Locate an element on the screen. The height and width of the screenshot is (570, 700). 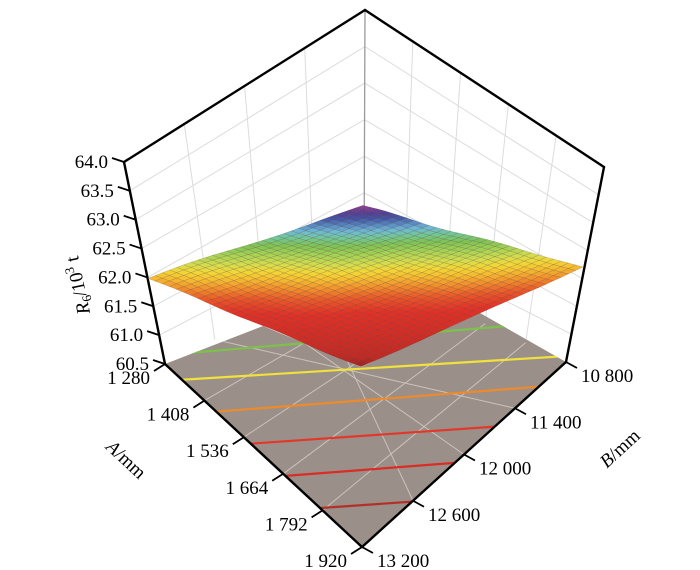
z-tick-label: 63.5 is located at coordinates (97, 191).